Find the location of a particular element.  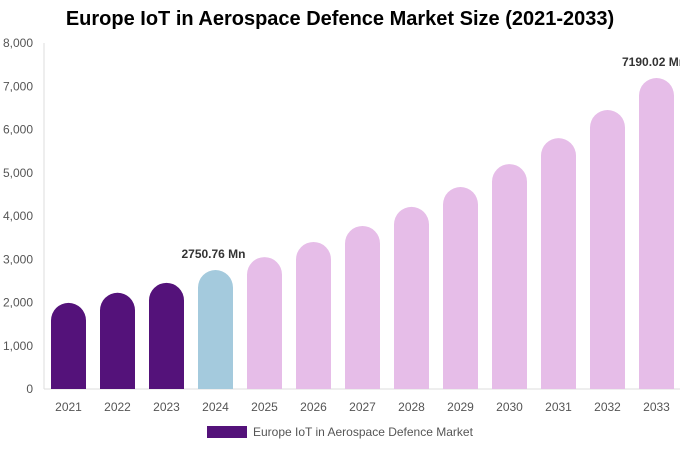

x-tick-label: 2025 is located at coordinates (264, 407).